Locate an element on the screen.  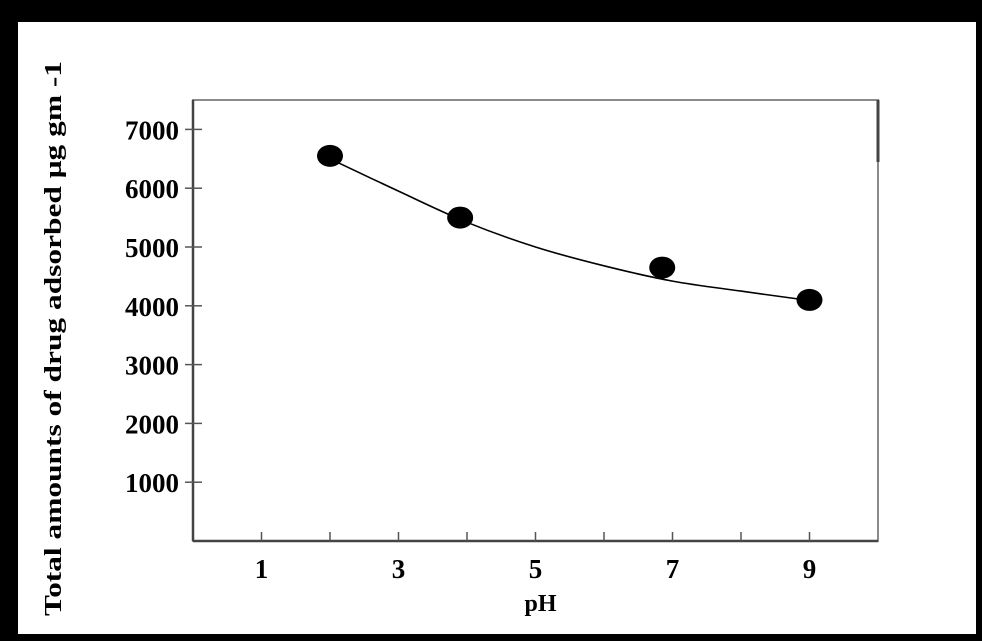
y-tick-label: 7000 is located at coordinates (152, 130).